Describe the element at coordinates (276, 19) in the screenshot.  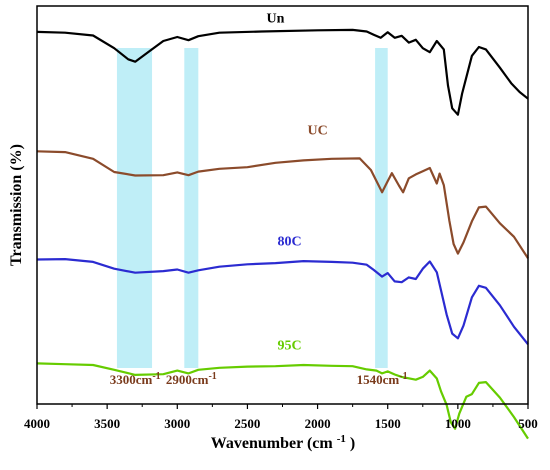
I see `series-label-un: Un` at that location.